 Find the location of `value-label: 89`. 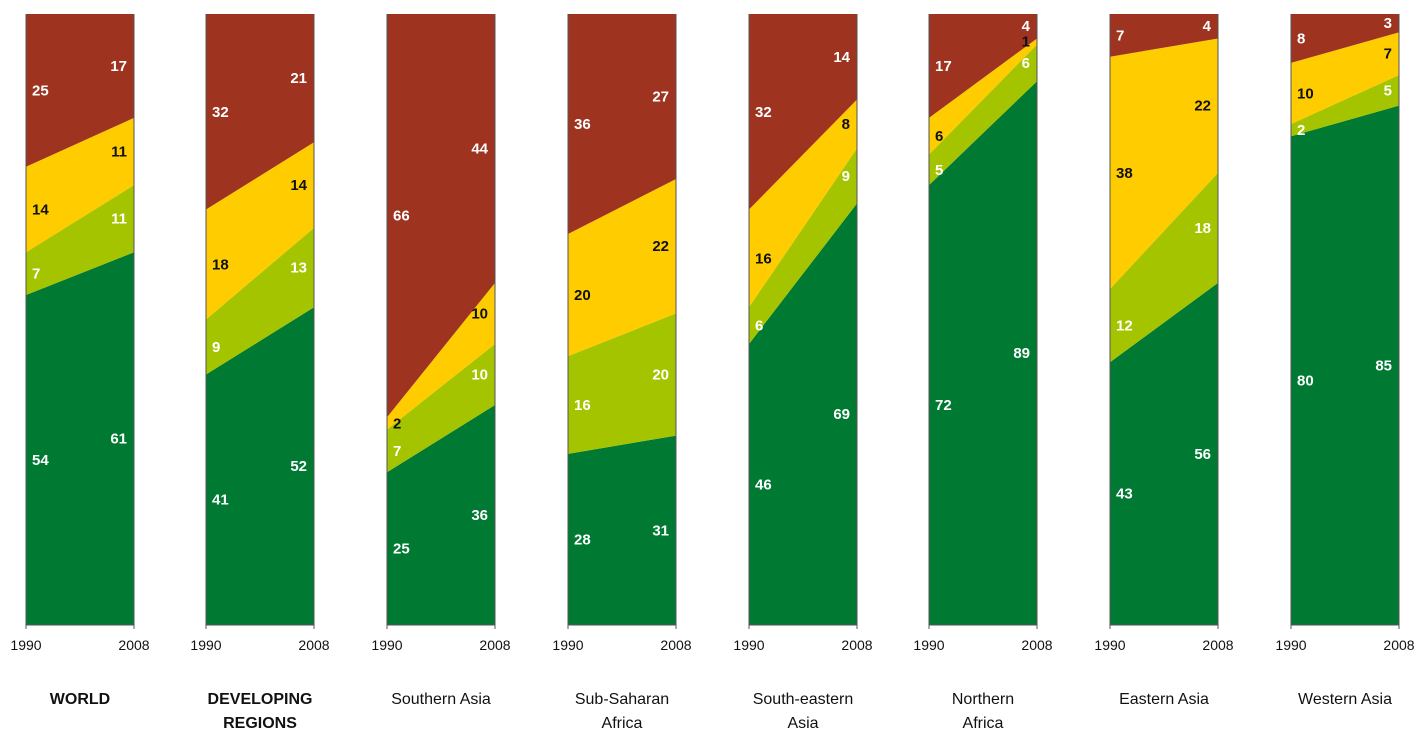

value-label: 89 is located at coordinates (1021, 353).